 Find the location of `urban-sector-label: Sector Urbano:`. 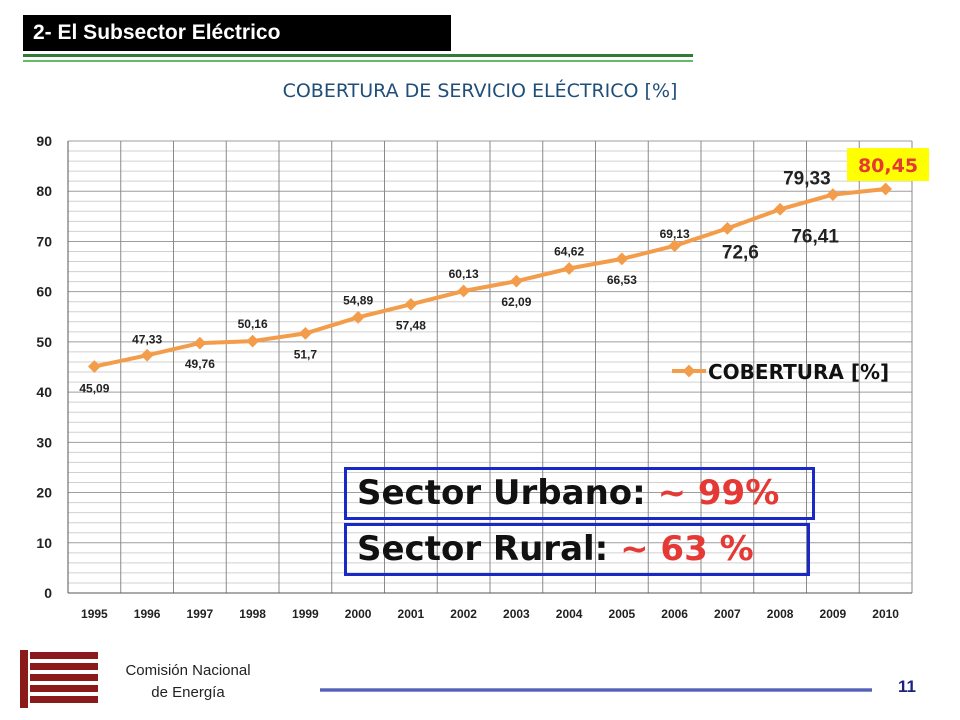

urban-sector-label: Sector Urbano: is located at coordinates (501, 493).